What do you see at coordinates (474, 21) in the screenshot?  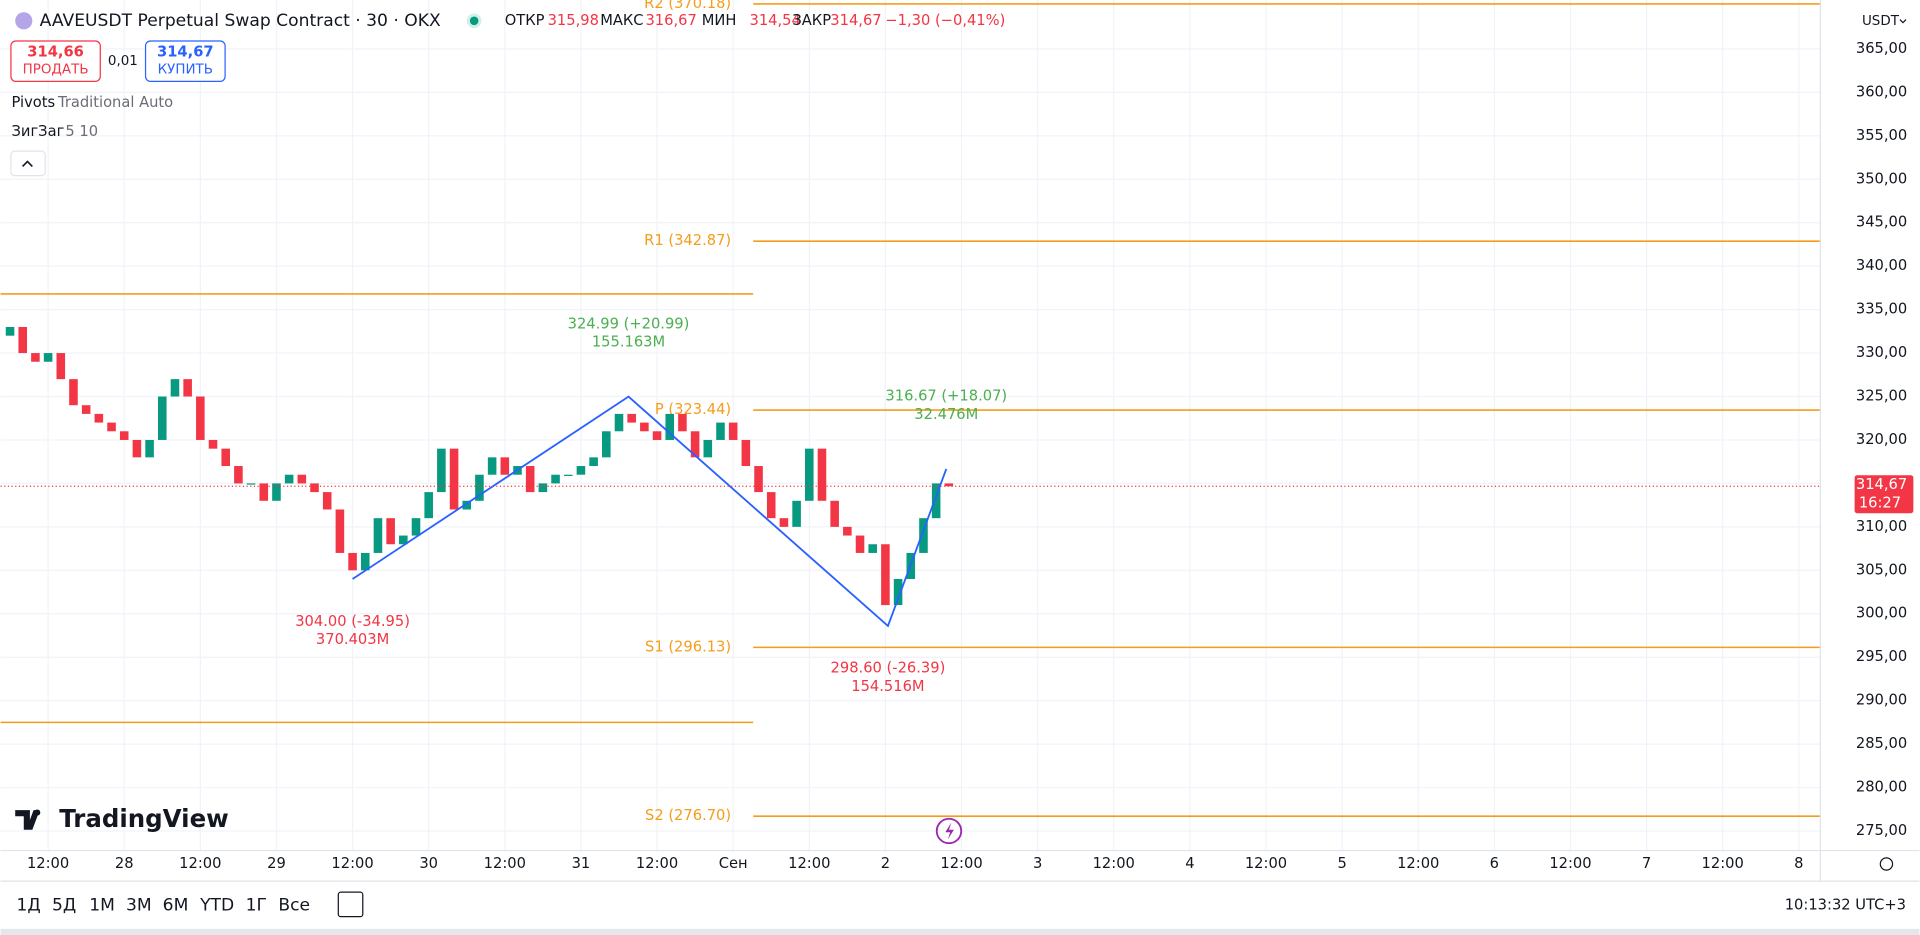 I see `status-dot` at bounding box center [474, 21].